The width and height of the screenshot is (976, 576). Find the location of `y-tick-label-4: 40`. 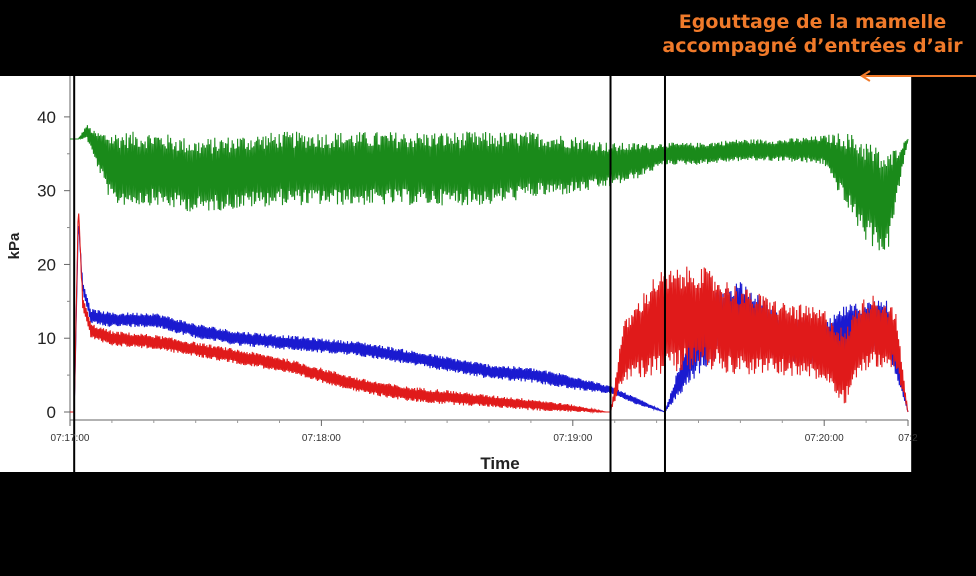

y-tick-label-4: 40 is located at coordinates (46, 117).